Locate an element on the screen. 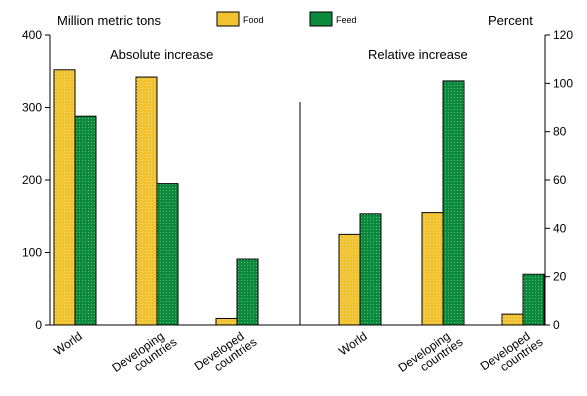  left-tick-label: 300 is located at coordinates (32, 108).